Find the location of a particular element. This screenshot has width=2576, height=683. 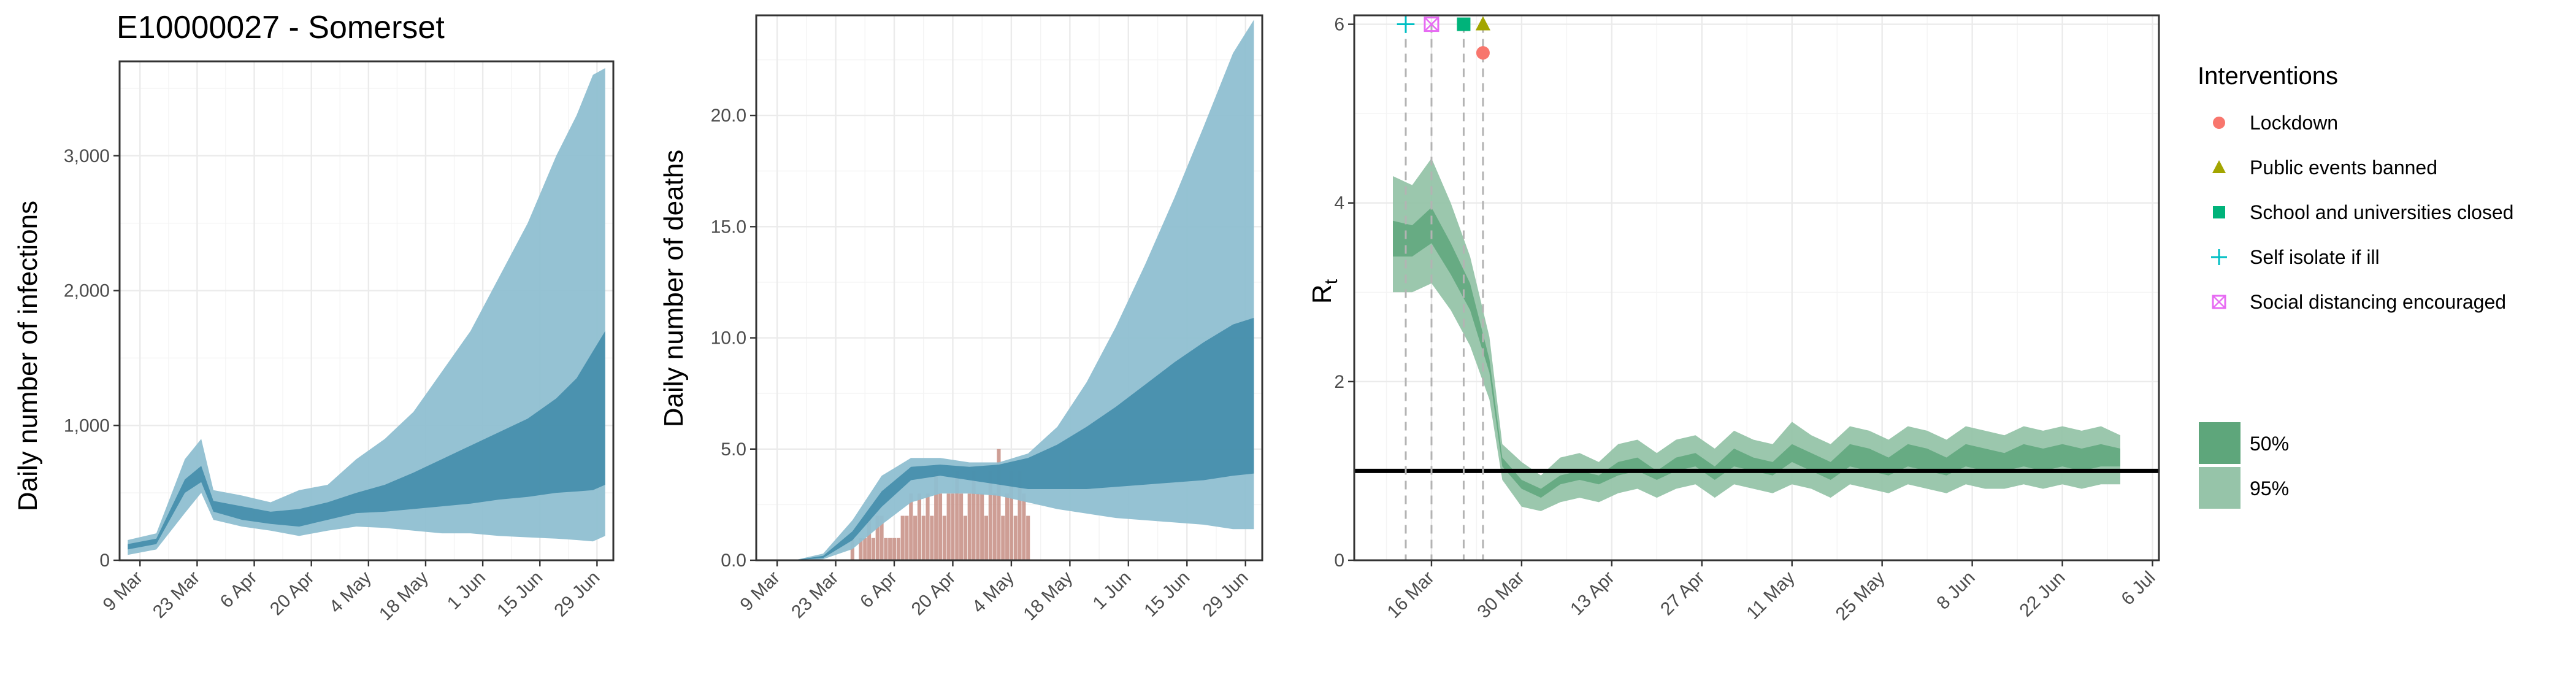

legend-interval-item: 95% is located at coordinates (2244, 488).